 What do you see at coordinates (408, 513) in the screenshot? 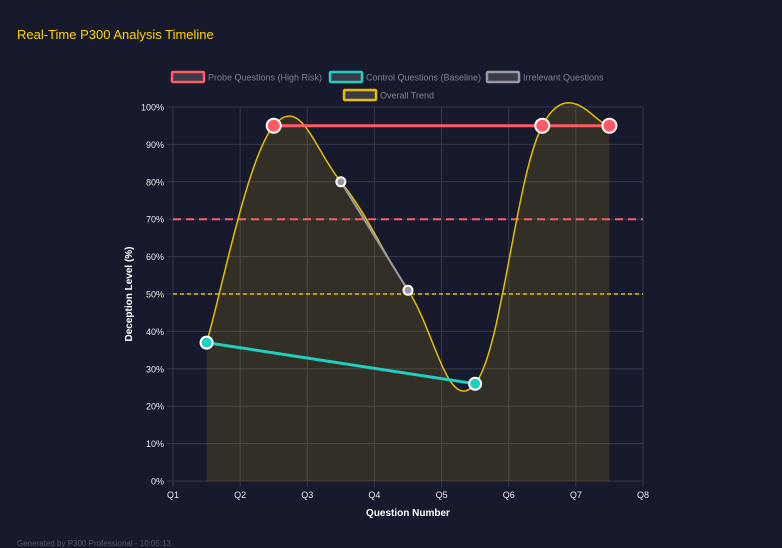
I see `x-axis-title: Question Number` at bounding box center [408, 513].